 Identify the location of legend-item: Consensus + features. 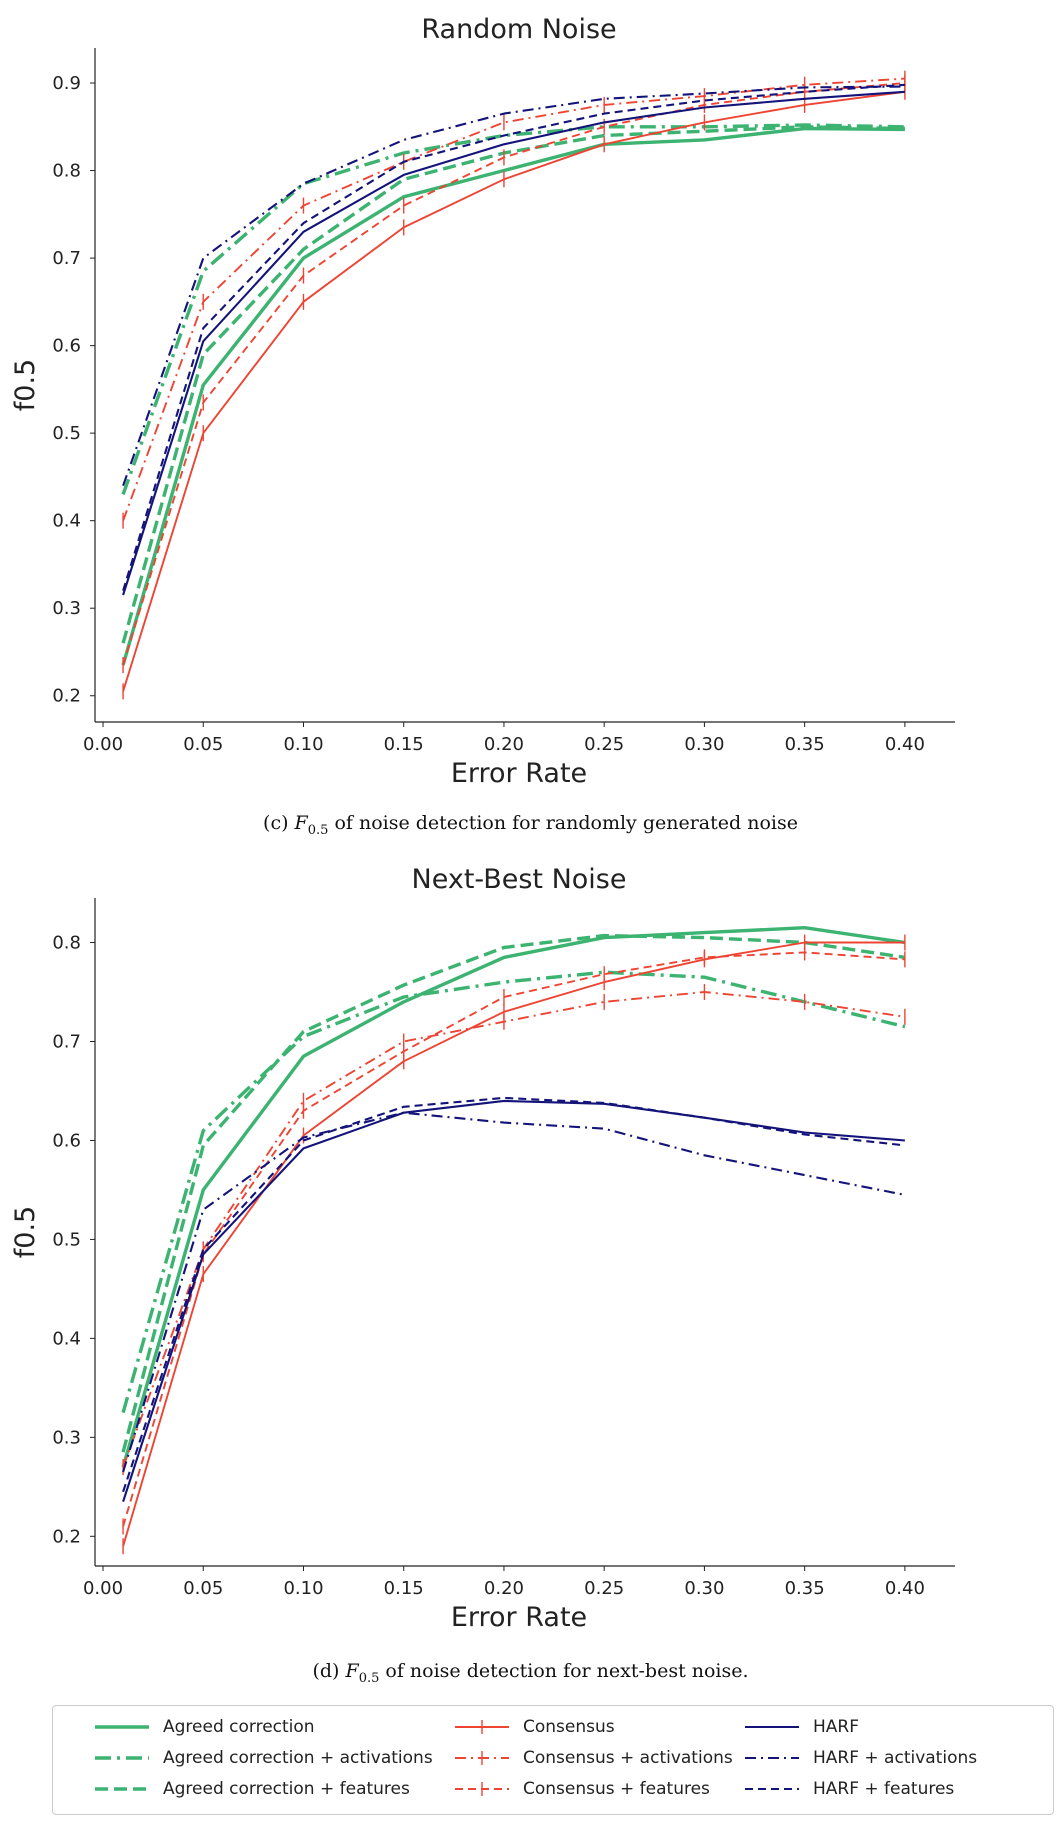
(581, 1789).